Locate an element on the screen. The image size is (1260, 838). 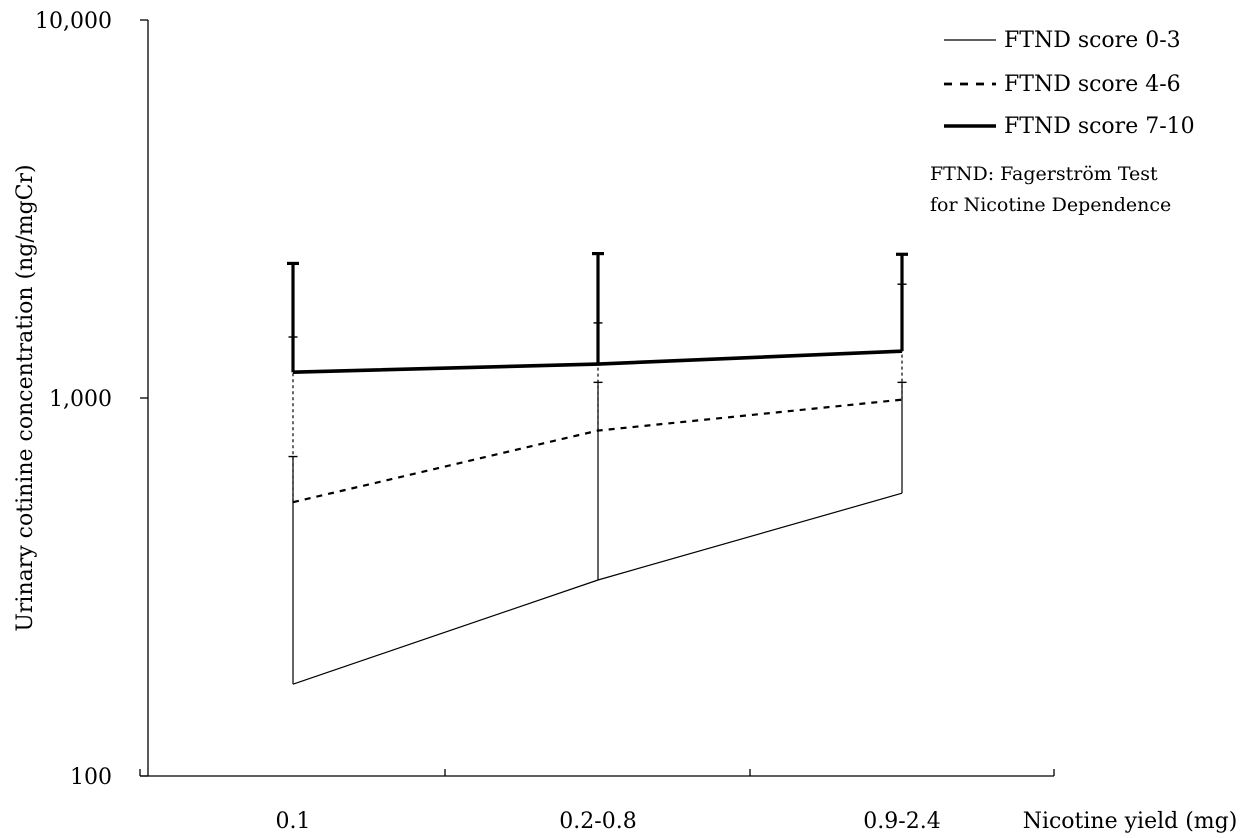
annotation-line-2: for Nicotine Dependence is located at coordinates (1050, 205).